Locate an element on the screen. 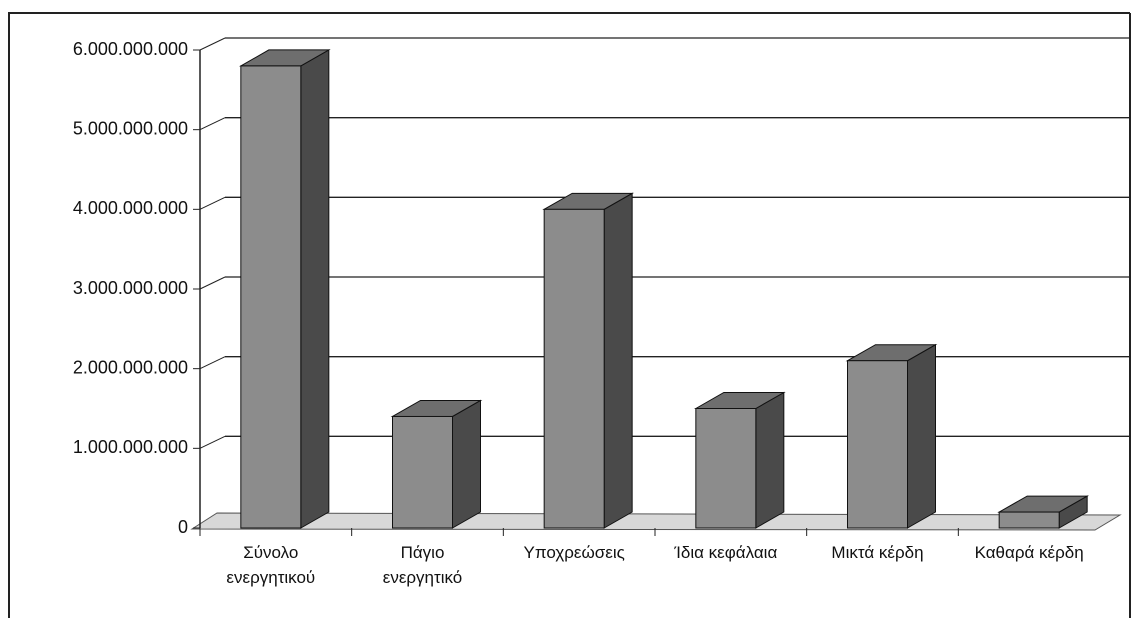 Image resolution: width=1136 pixels, height=618 pixels. y-tick-label: 4.000.000.000 is located at coordinates (130, 208).